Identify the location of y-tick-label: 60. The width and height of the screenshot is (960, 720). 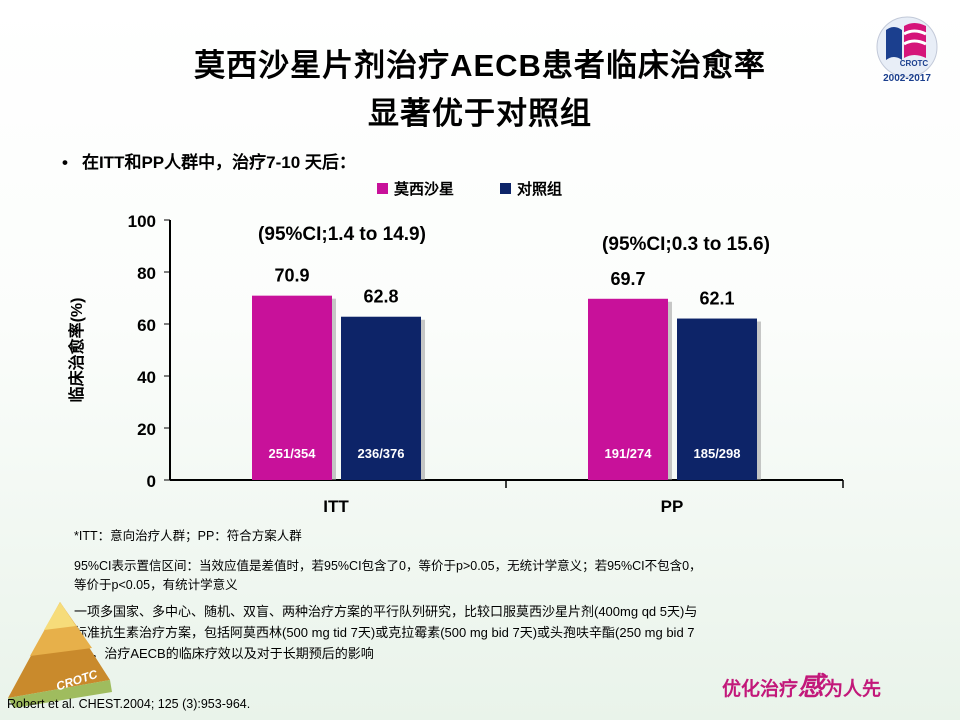
(146, 325).